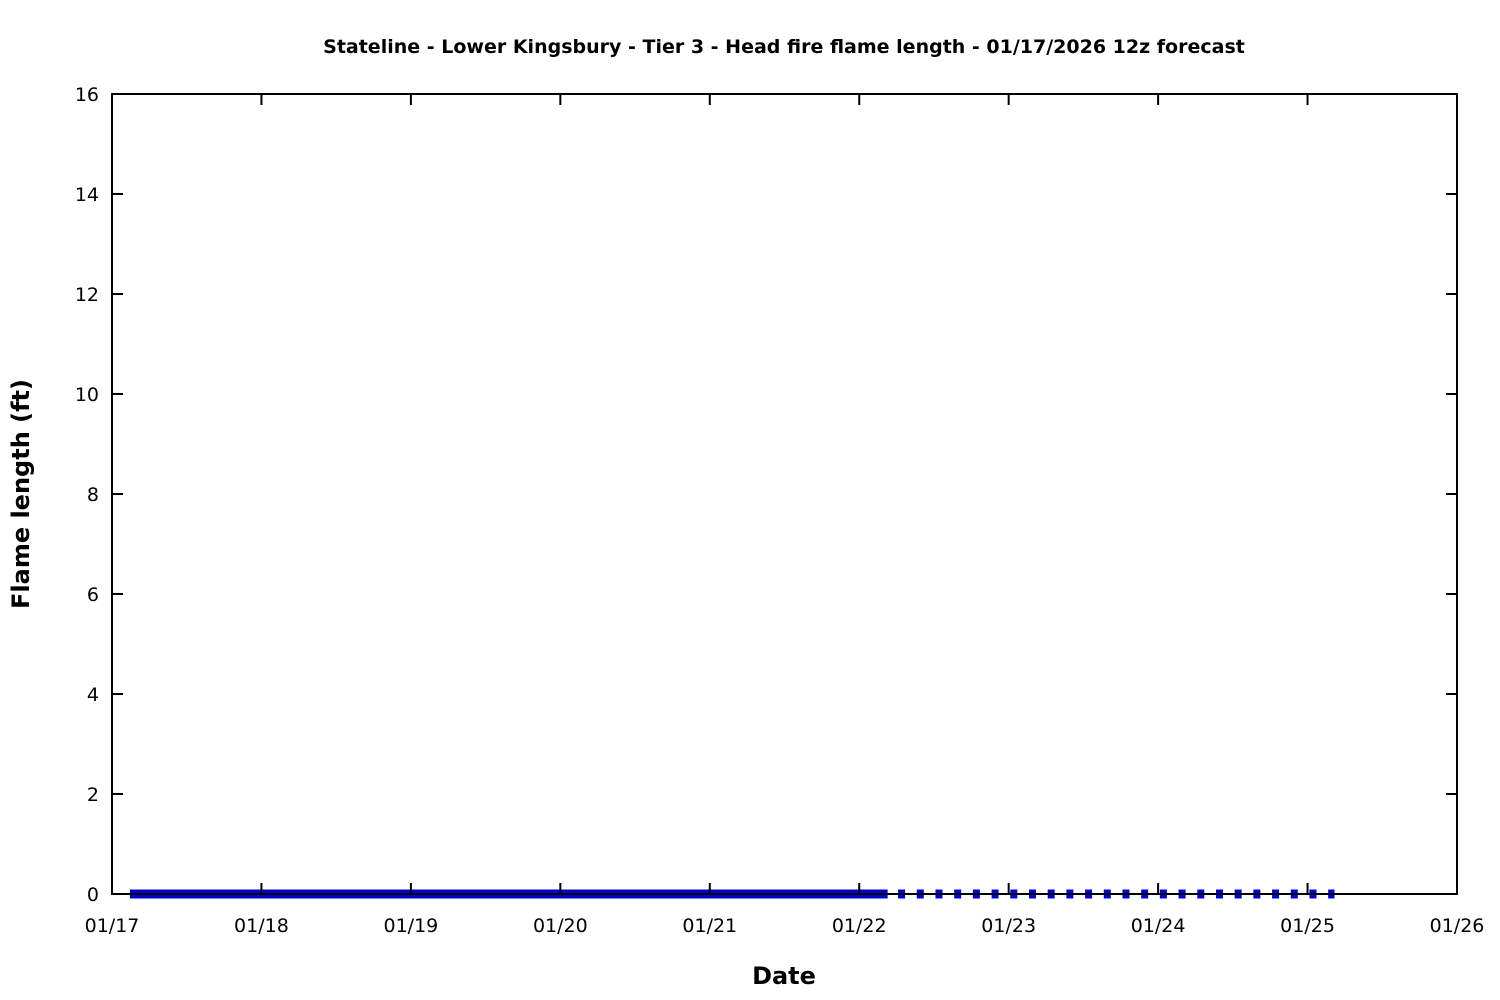  What do you see at coordinates (93, 495) in the screenshot?
I see `y-tick-label: 8` at bounding box center [93, 495].